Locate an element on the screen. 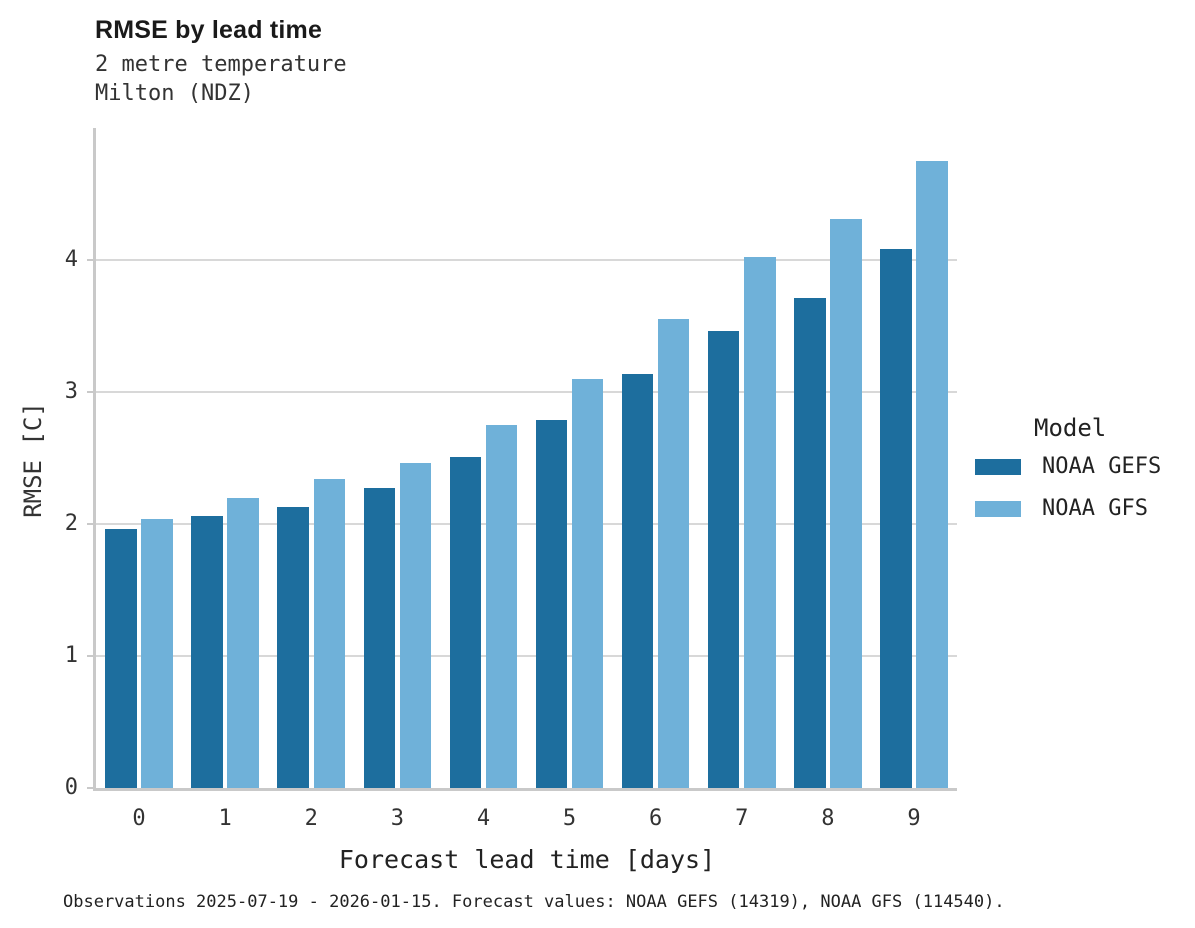  x-tick-label-1: 1 is located at coordinates (225, 818).